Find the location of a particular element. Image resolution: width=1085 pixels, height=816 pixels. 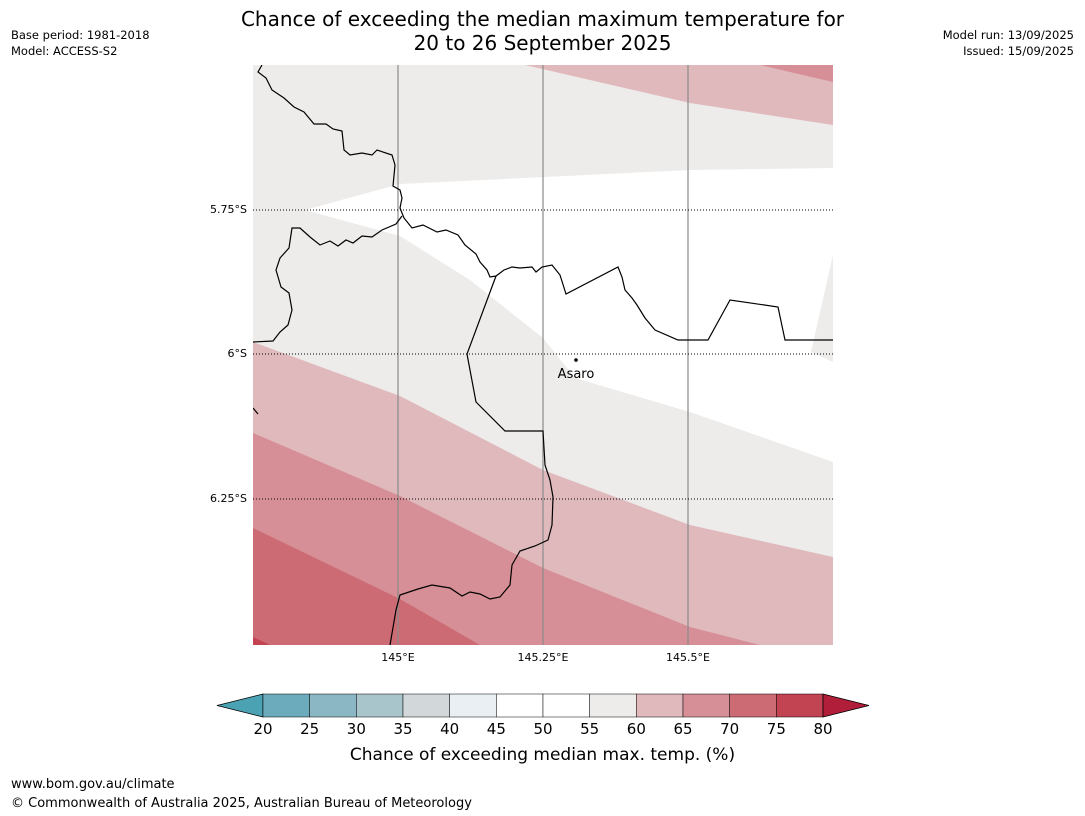

province-border-central is located at coordinates (471, 460).